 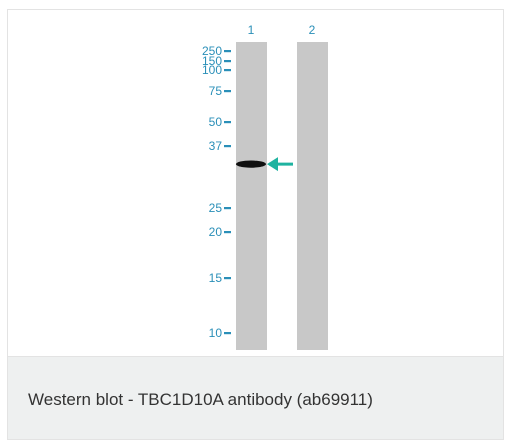 I want to click on marker-label-50: 50, so click(x=216, y=122).